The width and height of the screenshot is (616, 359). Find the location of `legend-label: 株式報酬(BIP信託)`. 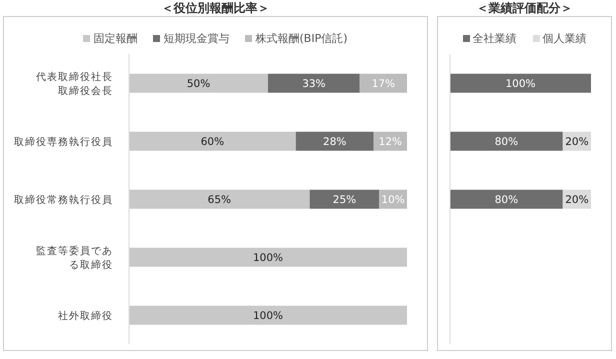

legend-label: 株式報酬(BIP信託) is located at coordinates (301, 38).